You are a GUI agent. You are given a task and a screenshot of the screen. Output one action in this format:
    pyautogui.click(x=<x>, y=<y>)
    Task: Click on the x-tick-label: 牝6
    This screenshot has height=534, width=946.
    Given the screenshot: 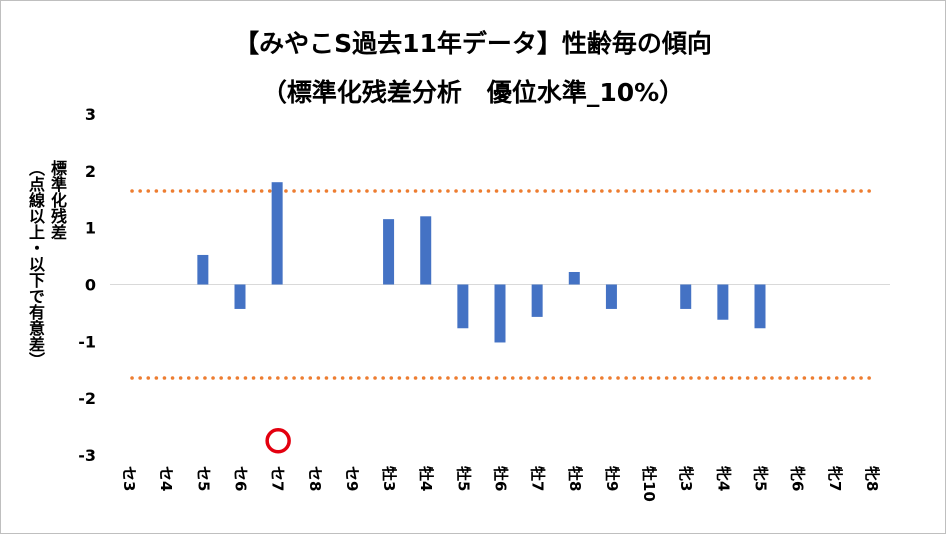 What is the action you would take?
    pyautogui.click(x=798, y=478)
    